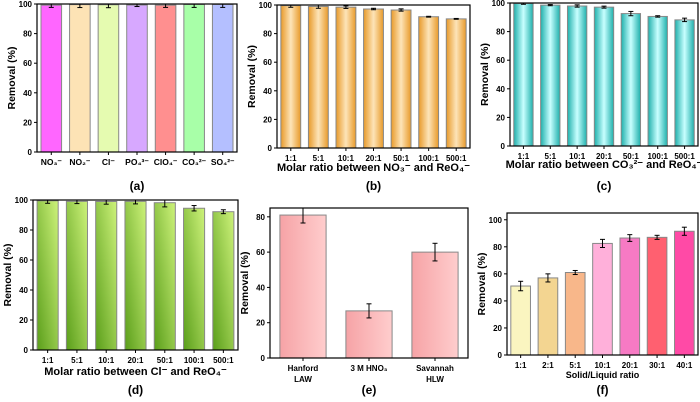  I want to click on x-axis-label: Molar ratio between CO₃²⁻ and ReO₄⁻, so click(603, 165).